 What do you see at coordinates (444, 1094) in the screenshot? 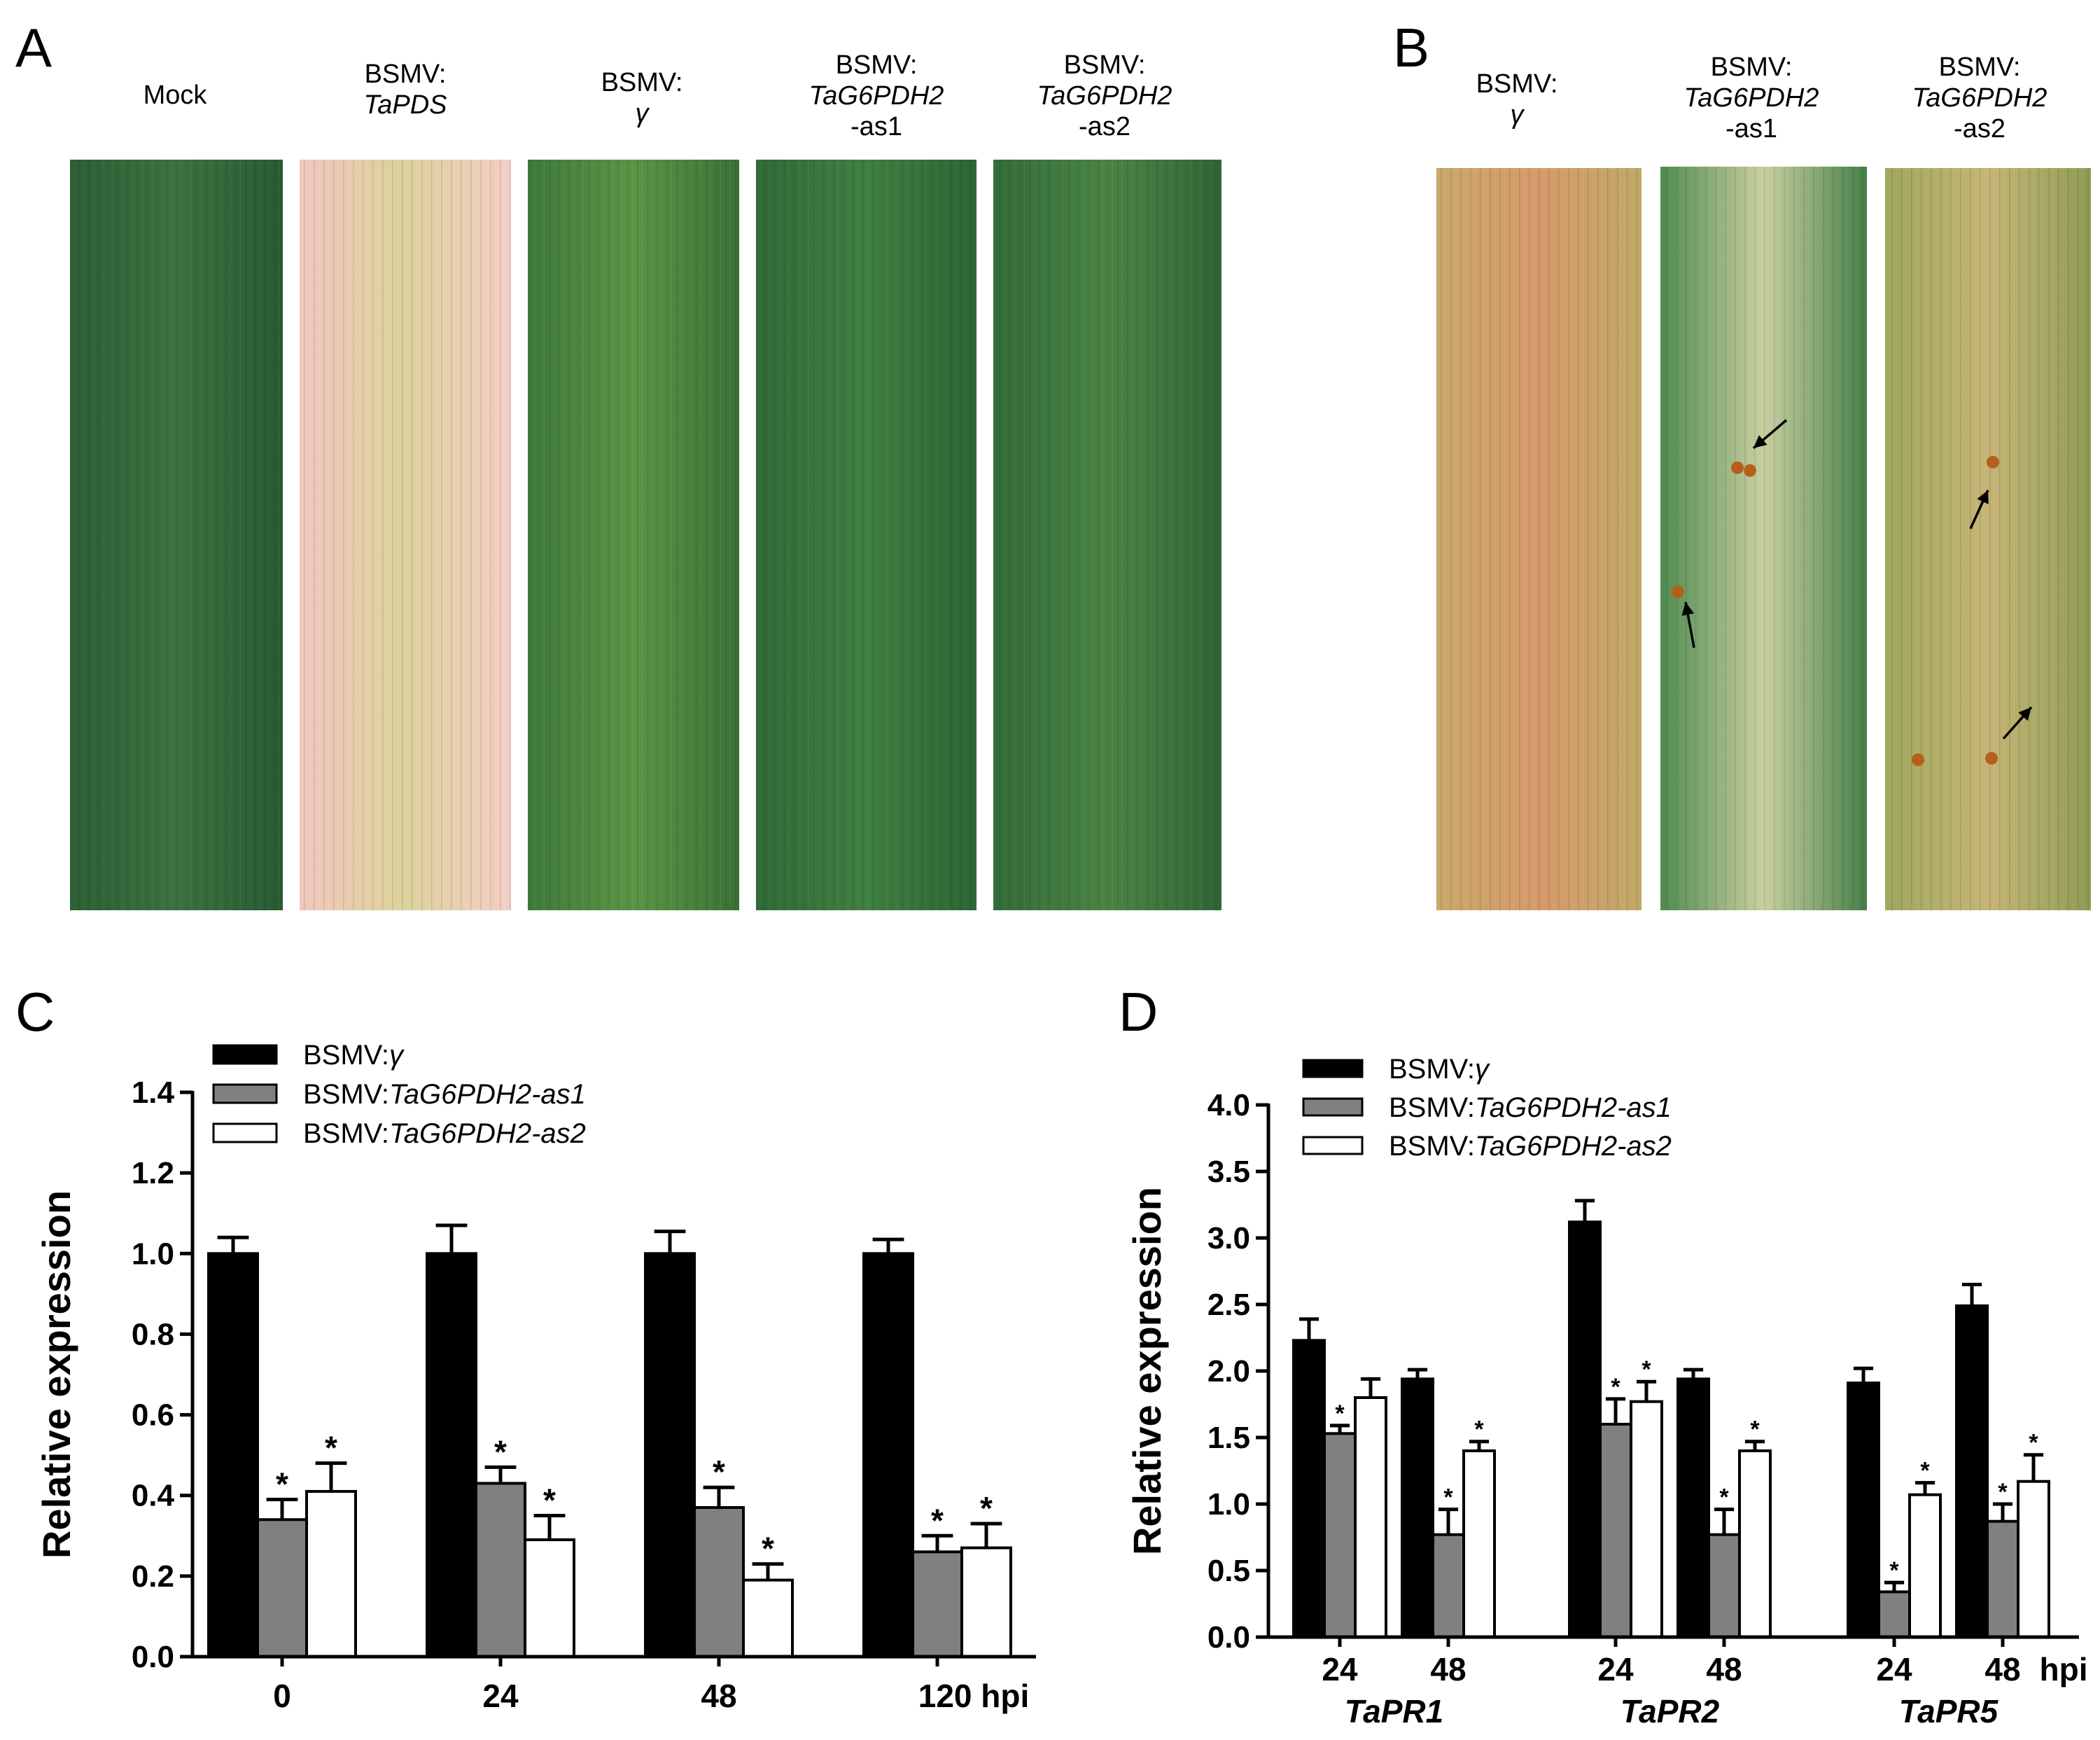
I see `svg-text: BSMV:TaG6PDH2-as1` at bounding box center [444, 1094].